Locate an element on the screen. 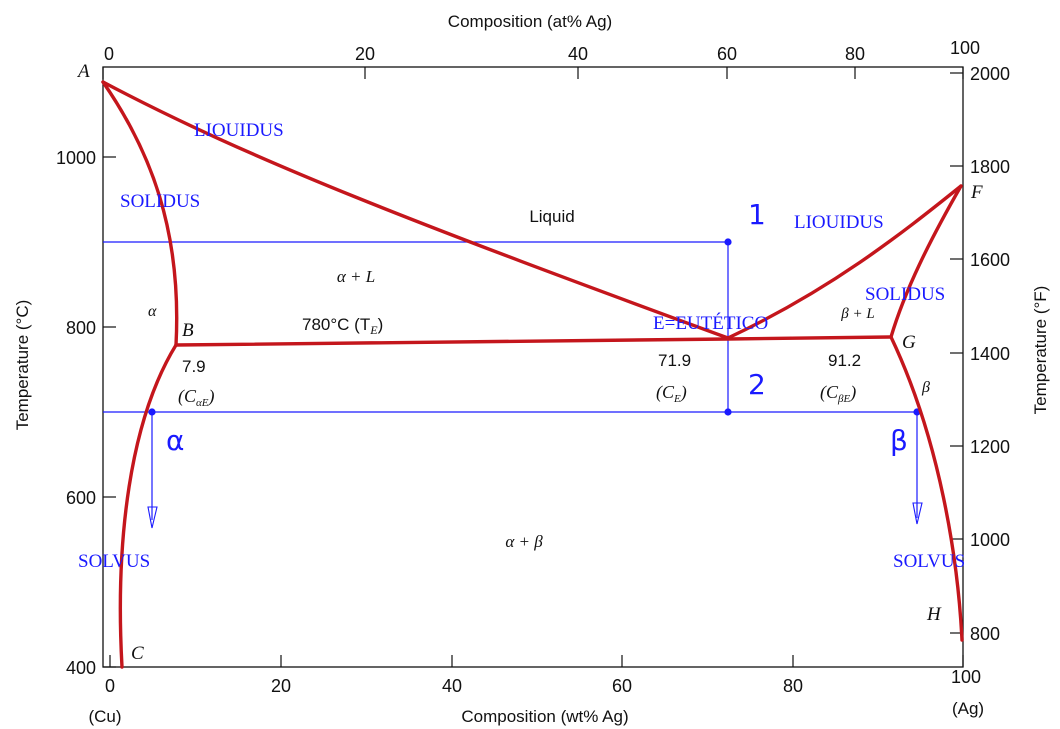 The width and height of the screenshot is (1060, 729). right-tick-label: 1000 is located at coordinates (990, 540).